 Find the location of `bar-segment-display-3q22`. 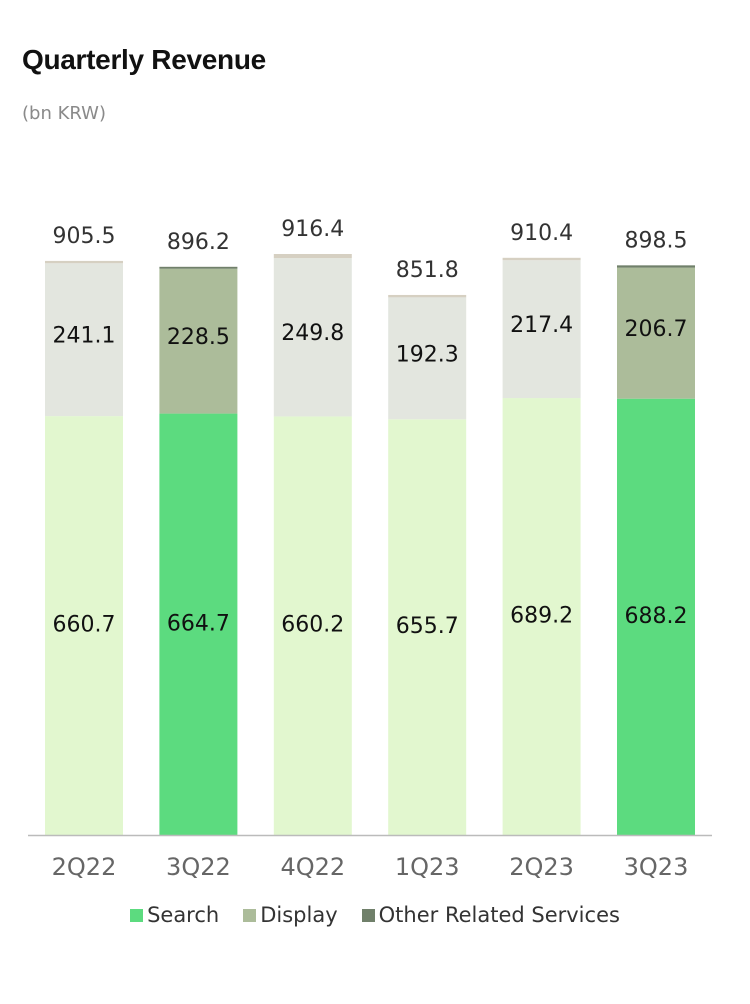

bar-segment-display-3q22 is located at coordinates (198, 341).